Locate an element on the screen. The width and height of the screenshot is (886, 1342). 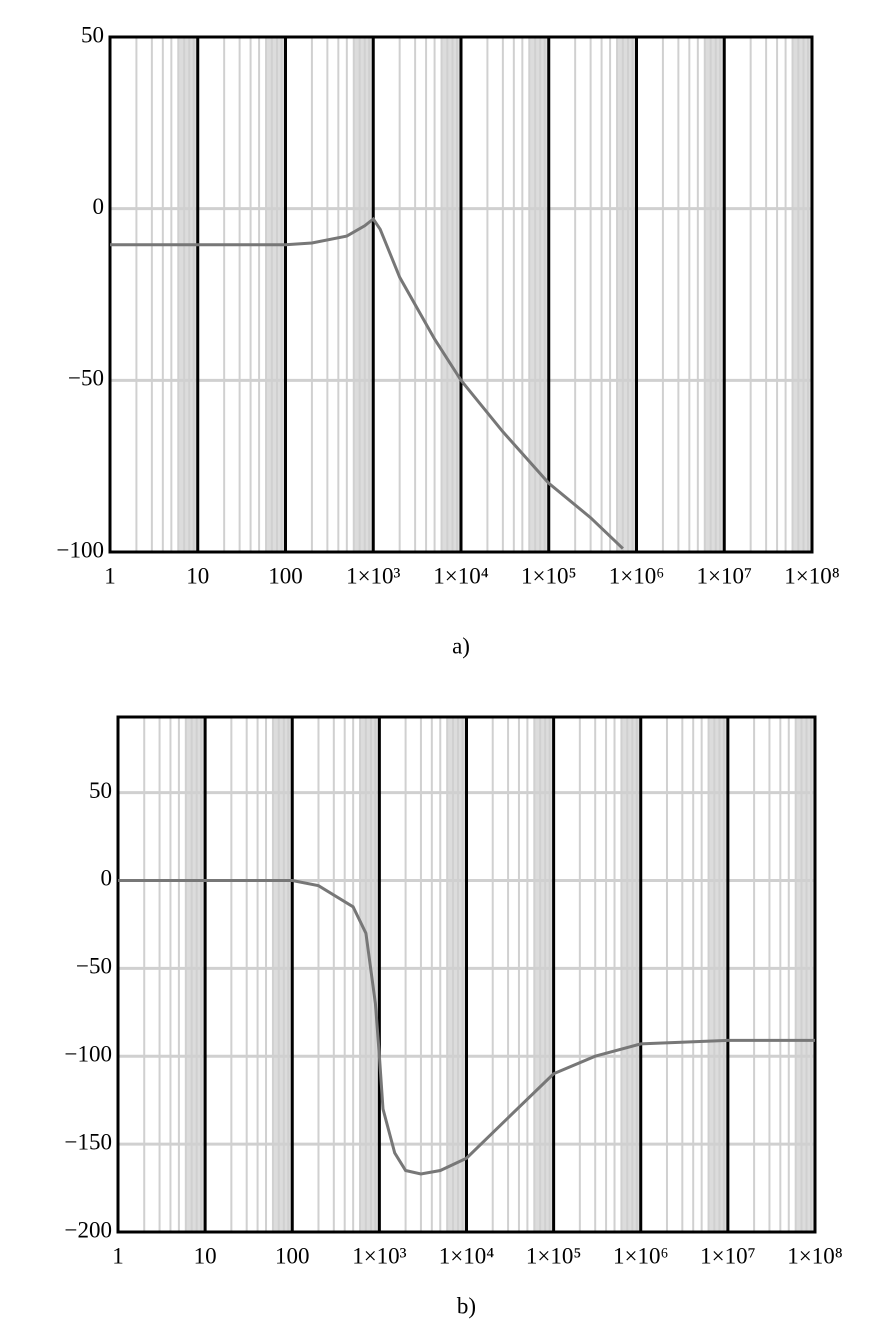
y-tick-label: −150 is located at coordinates (88, 1141).